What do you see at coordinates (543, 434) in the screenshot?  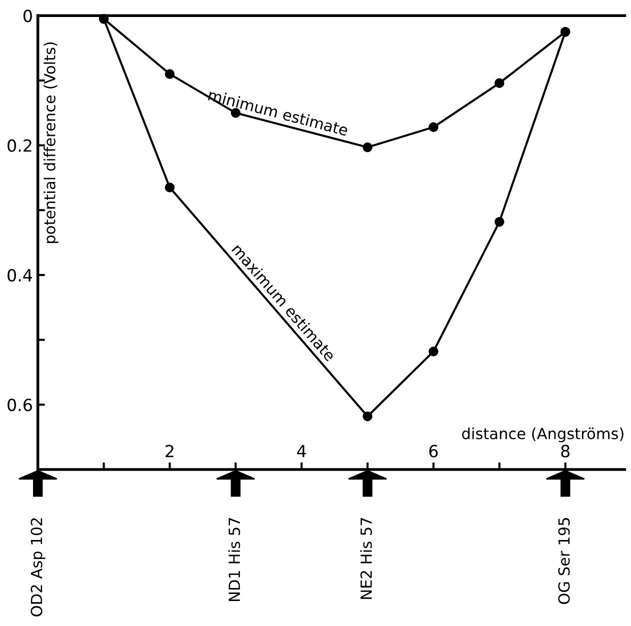 I see `x-axis-title: distance (Angströms)` at bounding box center [543, 434].